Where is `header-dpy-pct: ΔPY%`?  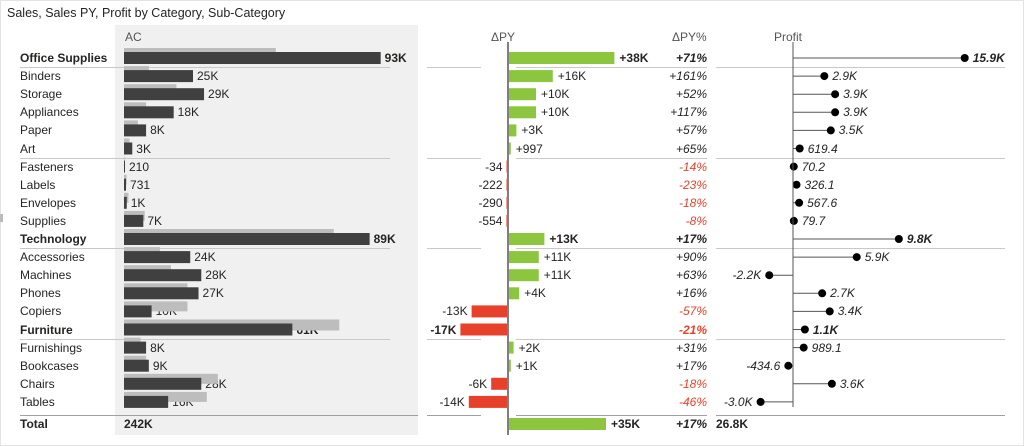 header-dpy-pct: ΔPY% is located at coordinates (689, 37).